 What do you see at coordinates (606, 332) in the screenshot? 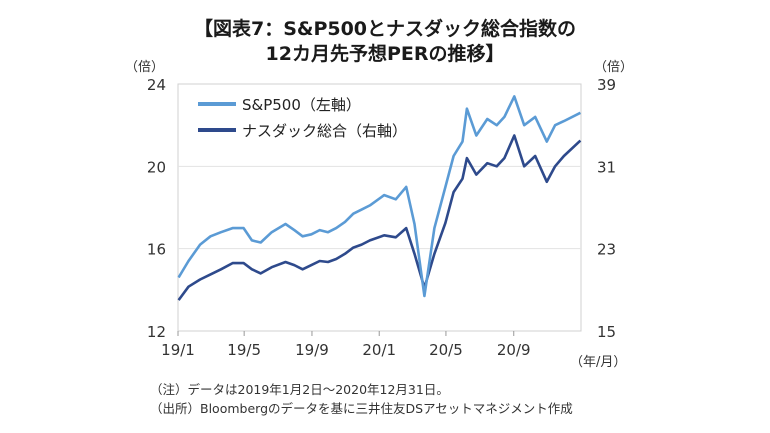
I see `y-right-tick-label: 15` at bounding box center [606, 332].